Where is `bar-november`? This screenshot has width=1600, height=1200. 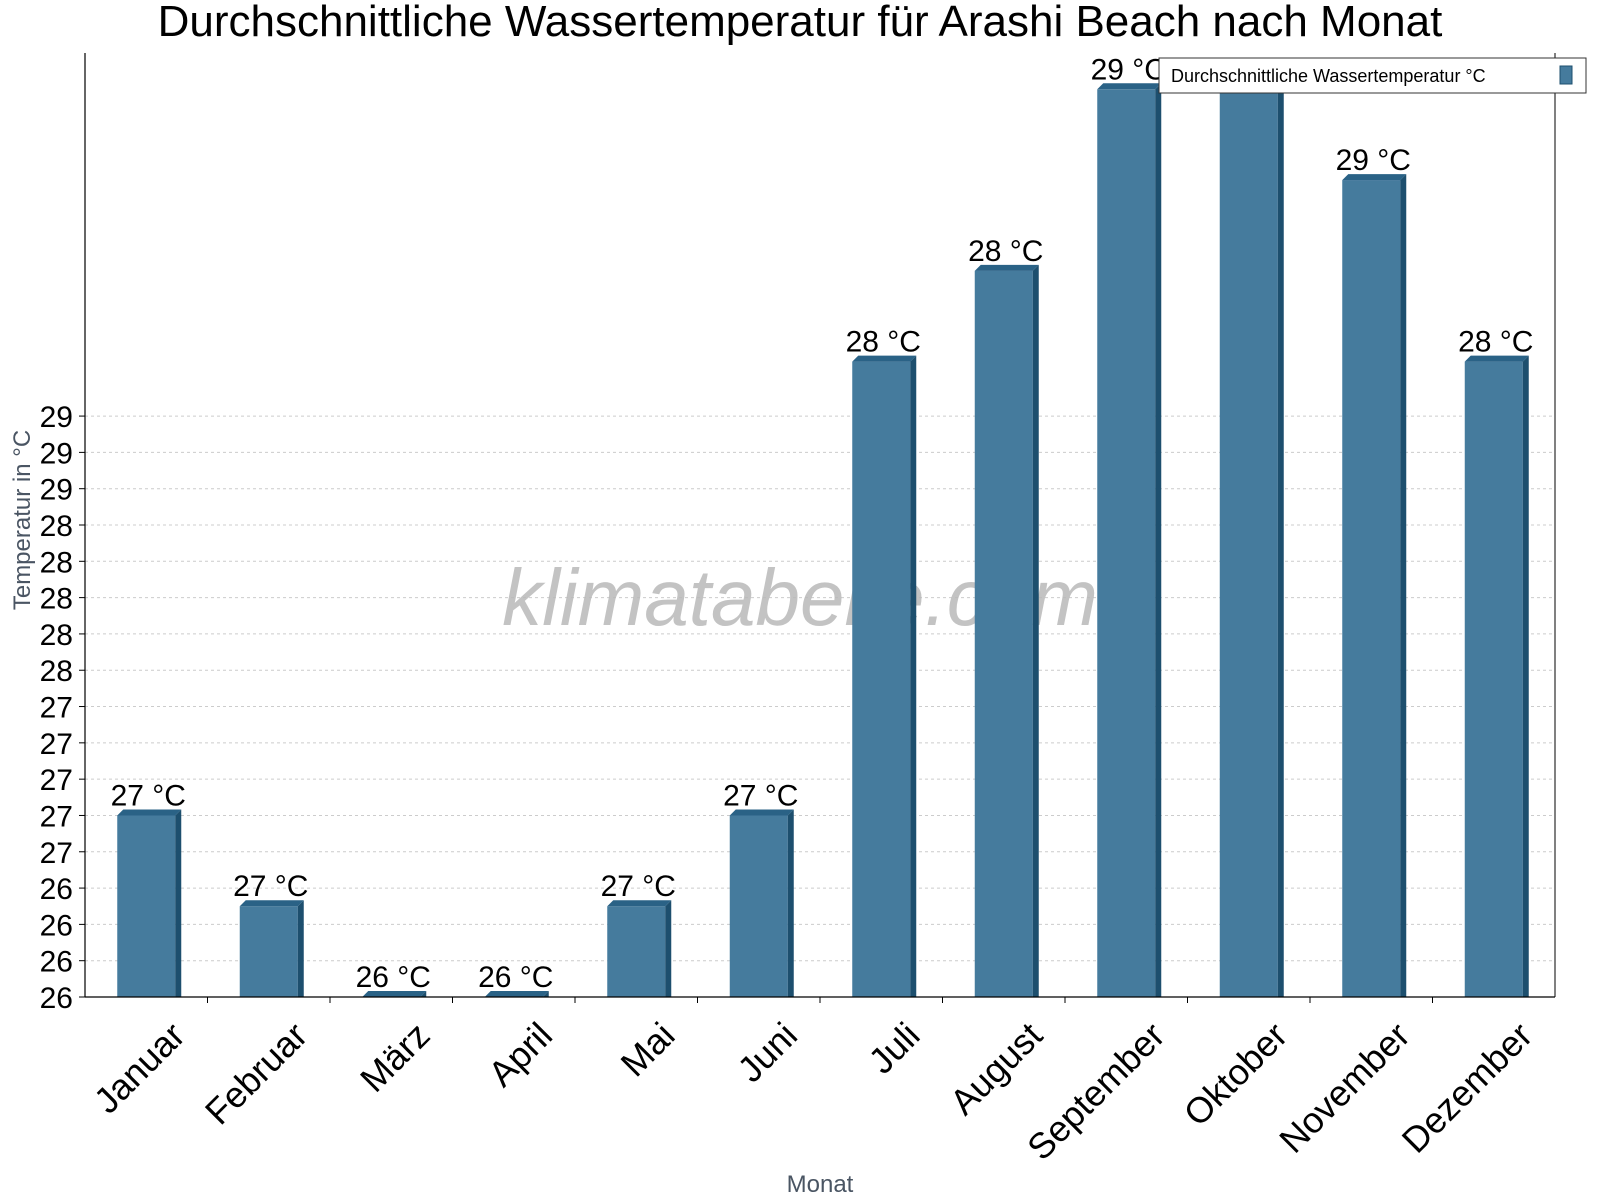
bar-november is located at coordinates (1374, 586).